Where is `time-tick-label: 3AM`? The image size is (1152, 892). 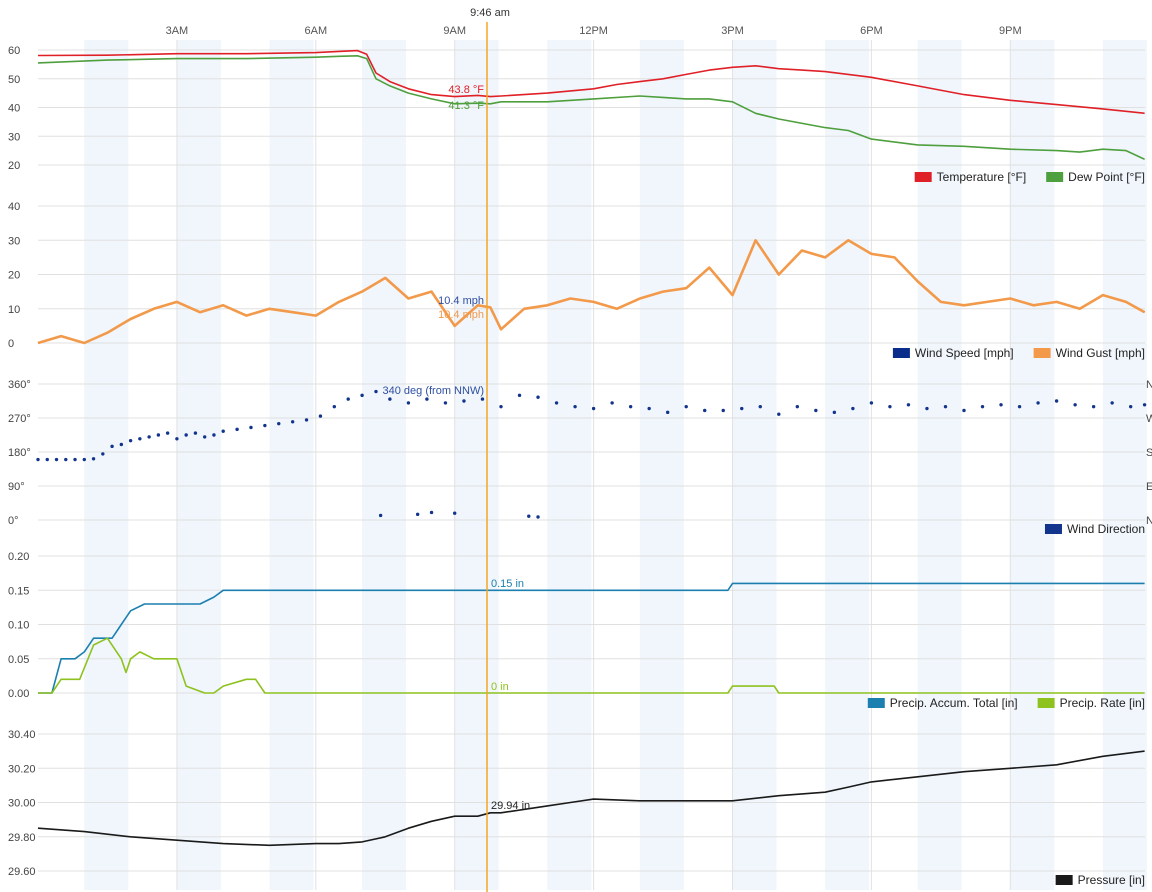
time-tick-label: 3AM is located at coordinates (177, 31).